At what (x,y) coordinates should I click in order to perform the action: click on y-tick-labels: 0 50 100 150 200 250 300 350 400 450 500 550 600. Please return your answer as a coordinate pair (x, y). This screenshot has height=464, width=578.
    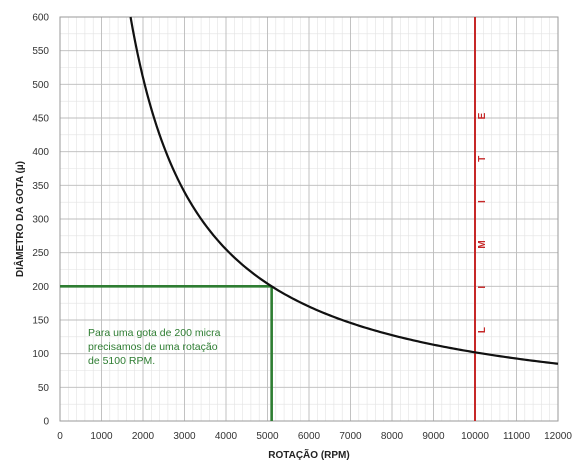
    Looking at the image, I should click on (40, 220).